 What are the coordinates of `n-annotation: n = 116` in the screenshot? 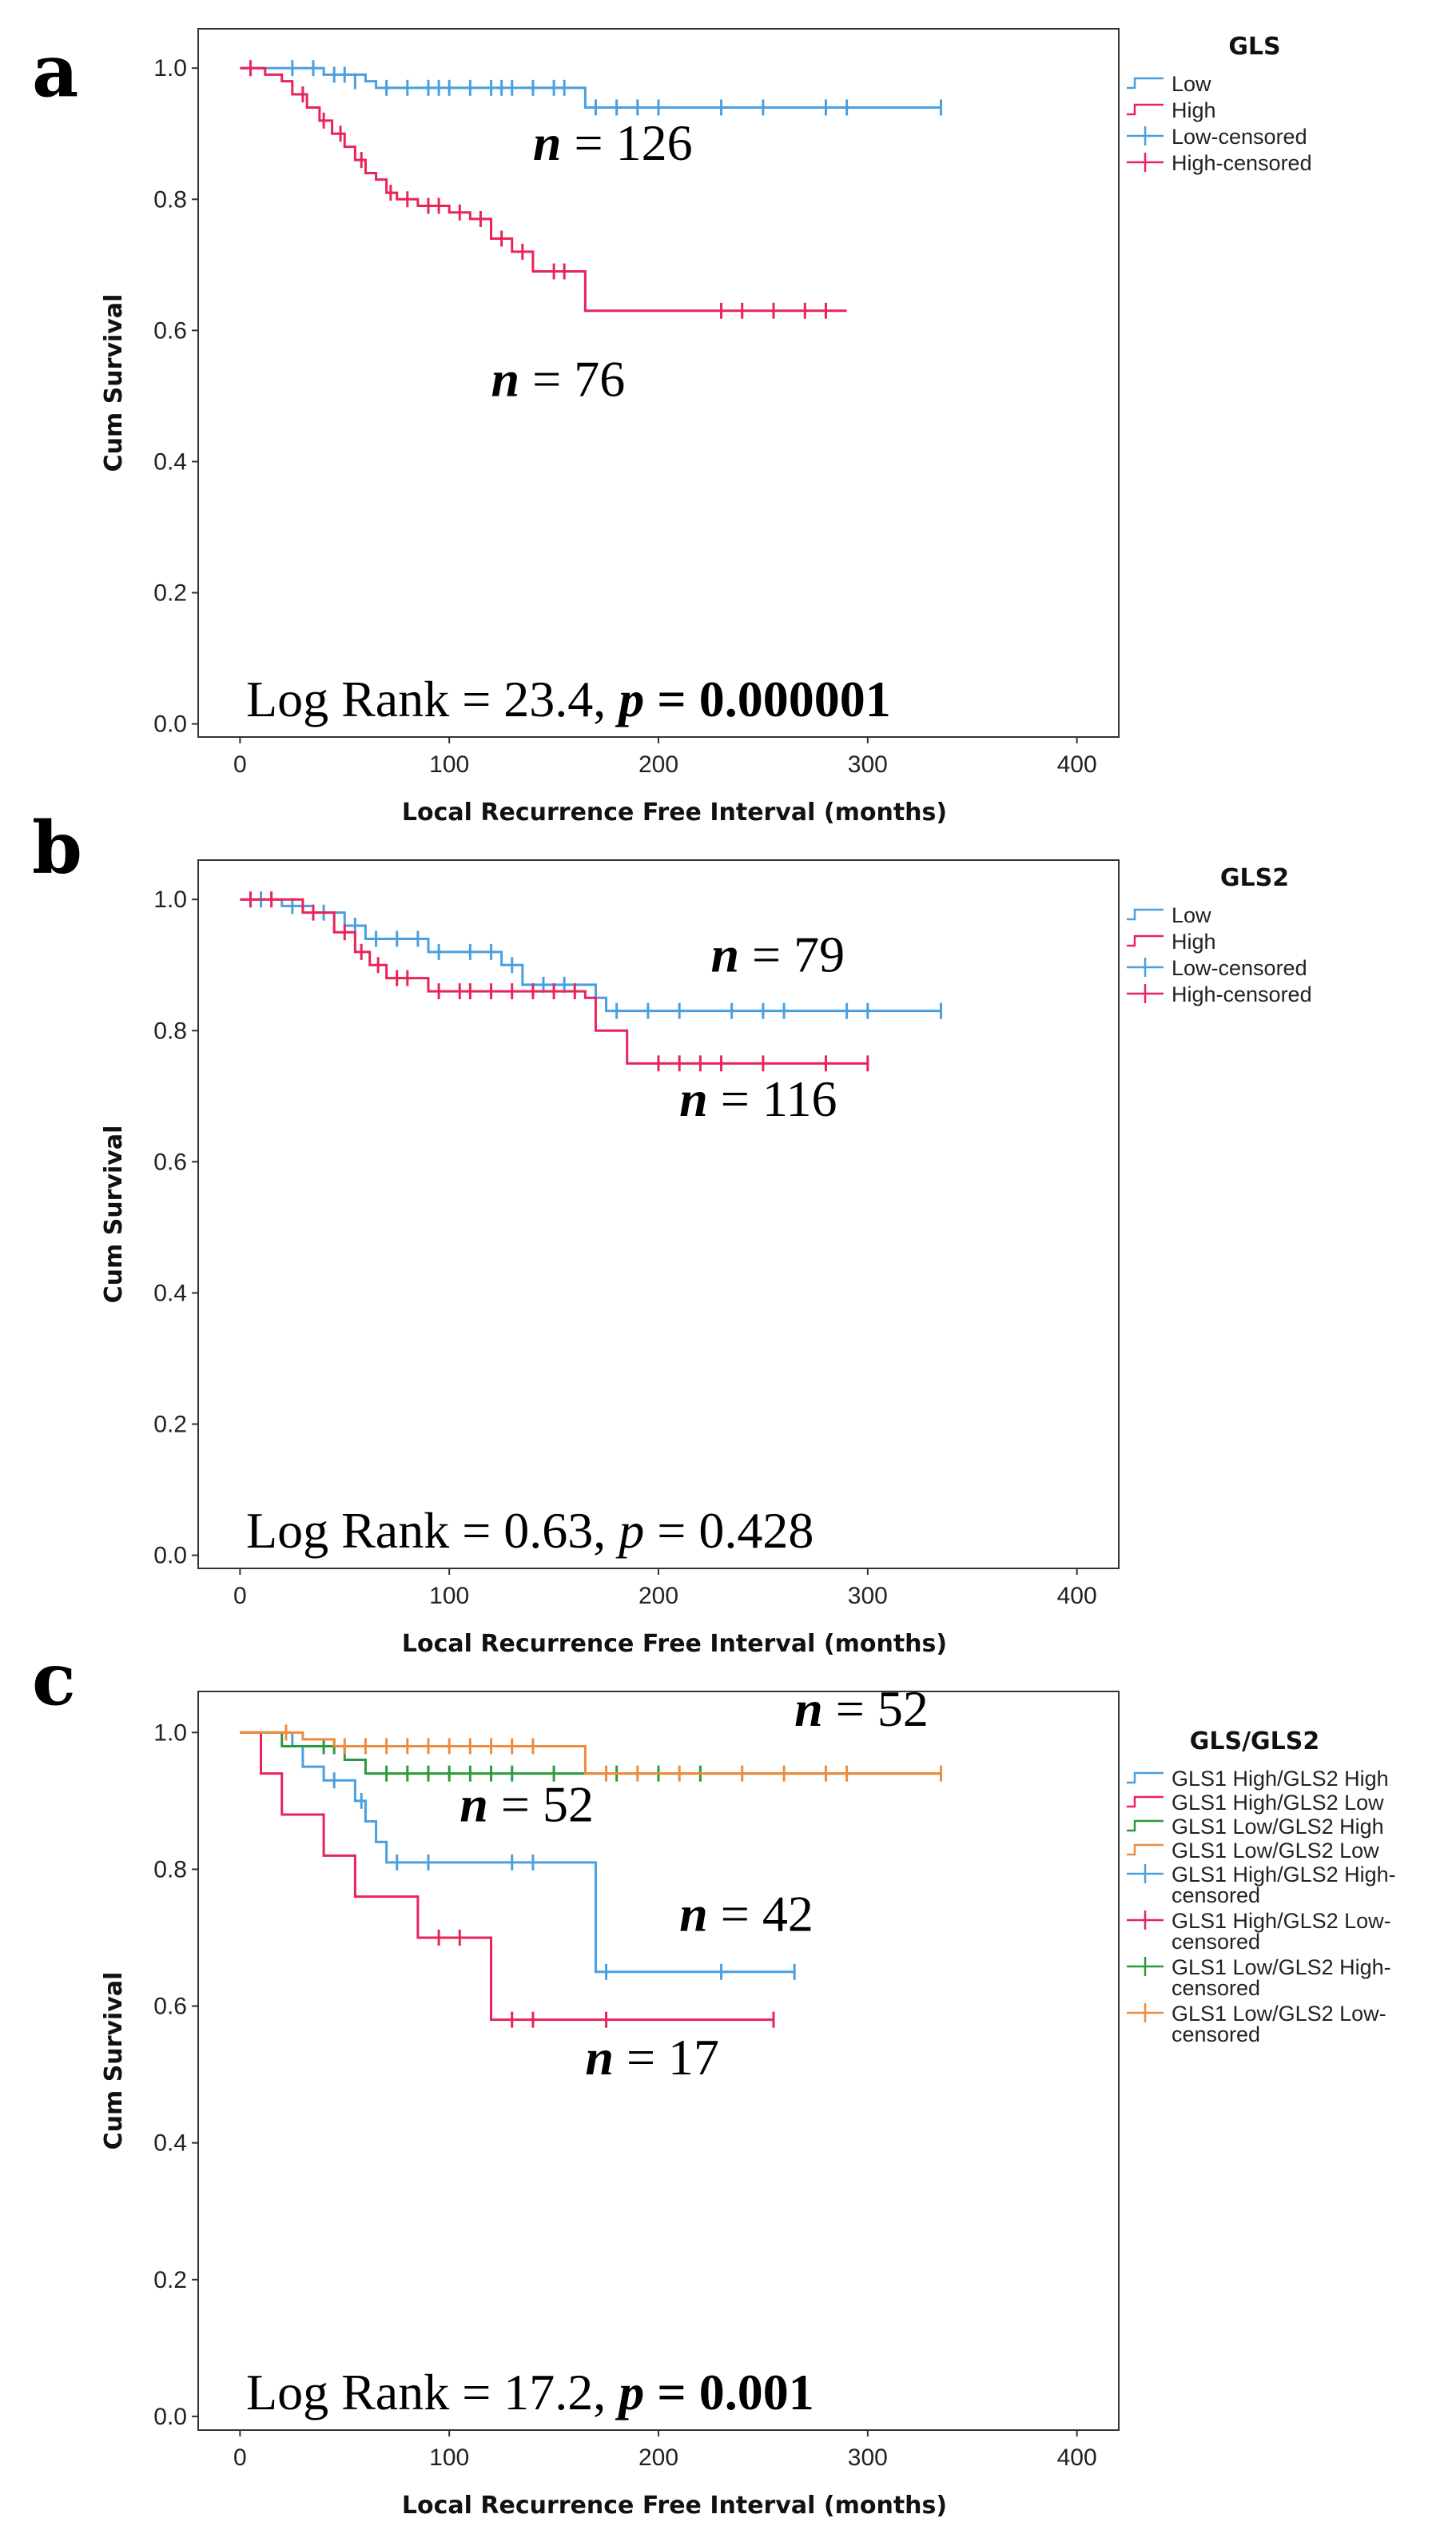 It's located at (758, 1098).